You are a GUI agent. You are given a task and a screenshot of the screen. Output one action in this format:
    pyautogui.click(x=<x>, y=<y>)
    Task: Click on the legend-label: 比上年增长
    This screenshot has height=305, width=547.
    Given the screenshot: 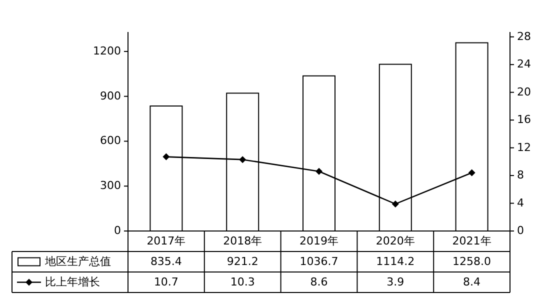 What is the action you would take?
    pyautogui.click(x=72, y=281)
    